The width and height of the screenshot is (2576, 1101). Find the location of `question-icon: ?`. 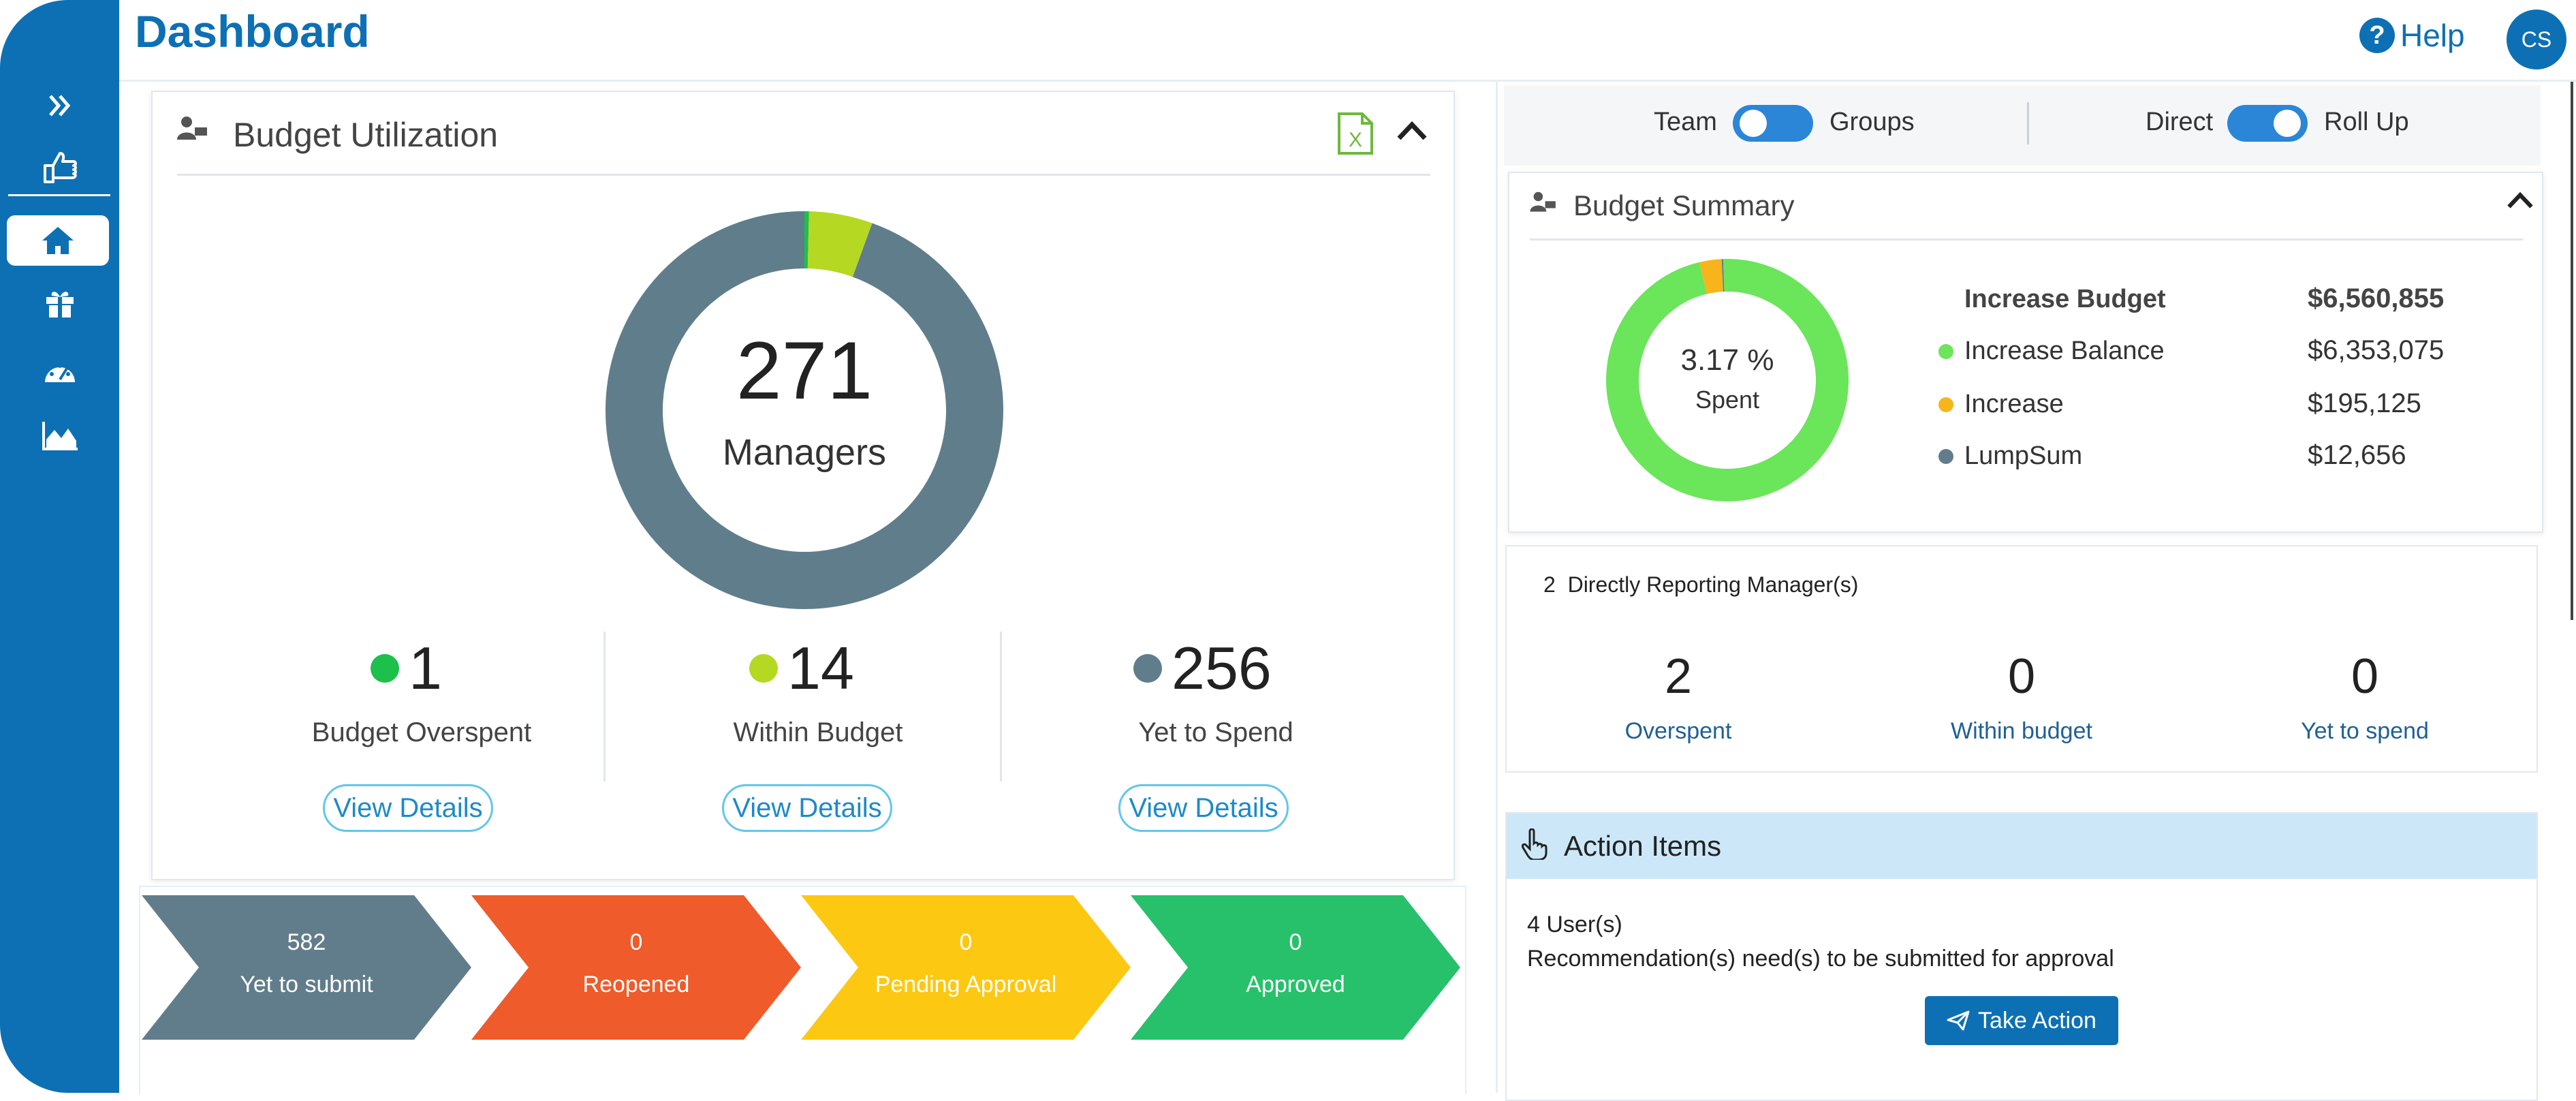

question-icon: ? is located at coordinates (2377, 35).